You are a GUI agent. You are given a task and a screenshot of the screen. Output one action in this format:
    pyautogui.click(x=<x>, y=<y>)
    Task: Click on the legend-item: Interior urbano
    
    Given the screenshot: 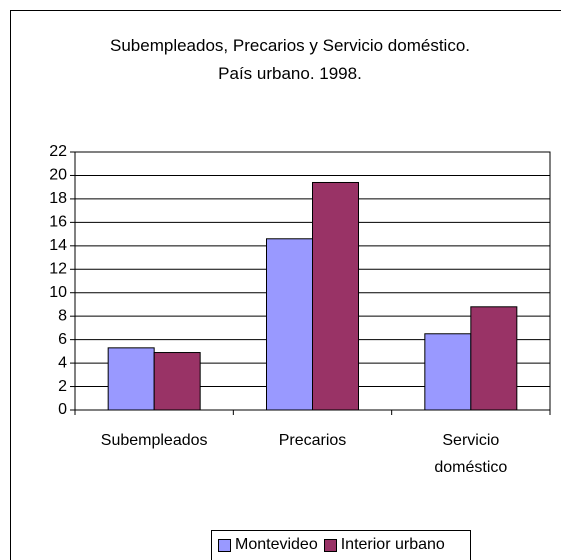 What is the action you would take?
    pyautogui.click(x=384, y=545)
    